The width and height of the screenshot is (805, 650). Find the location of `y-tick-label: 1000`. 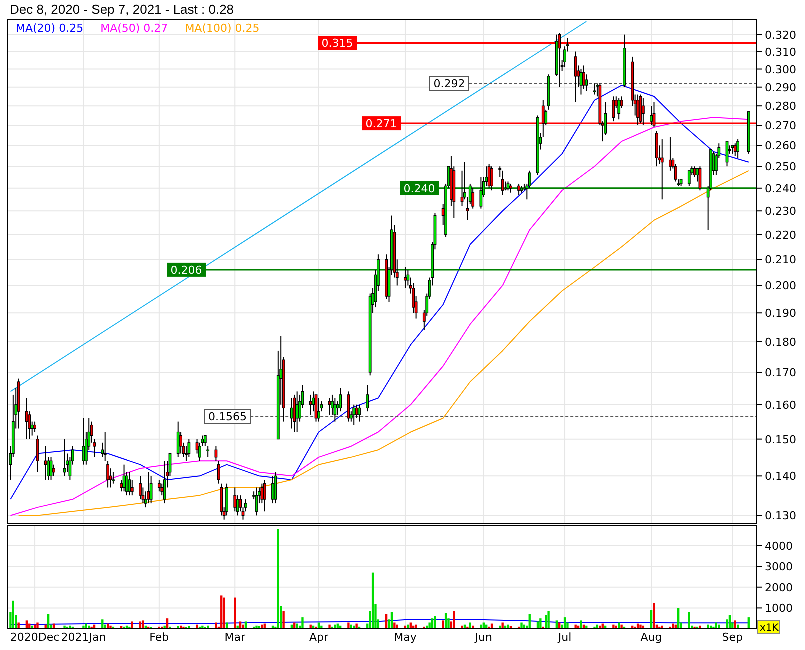

y-tick-label: 1000 is located at coordinates (779, 609).